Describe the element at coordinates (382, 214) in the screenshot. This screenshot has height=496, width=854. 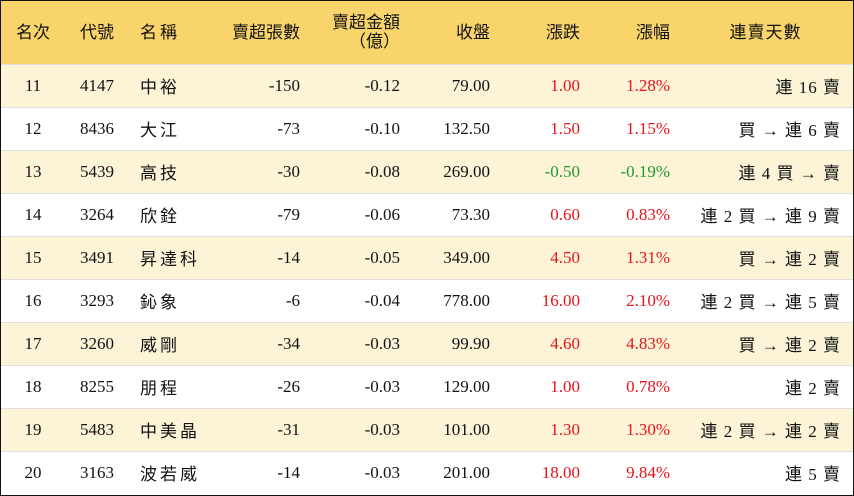
I see `cell-net-sell-amount: -0.06` at that location.